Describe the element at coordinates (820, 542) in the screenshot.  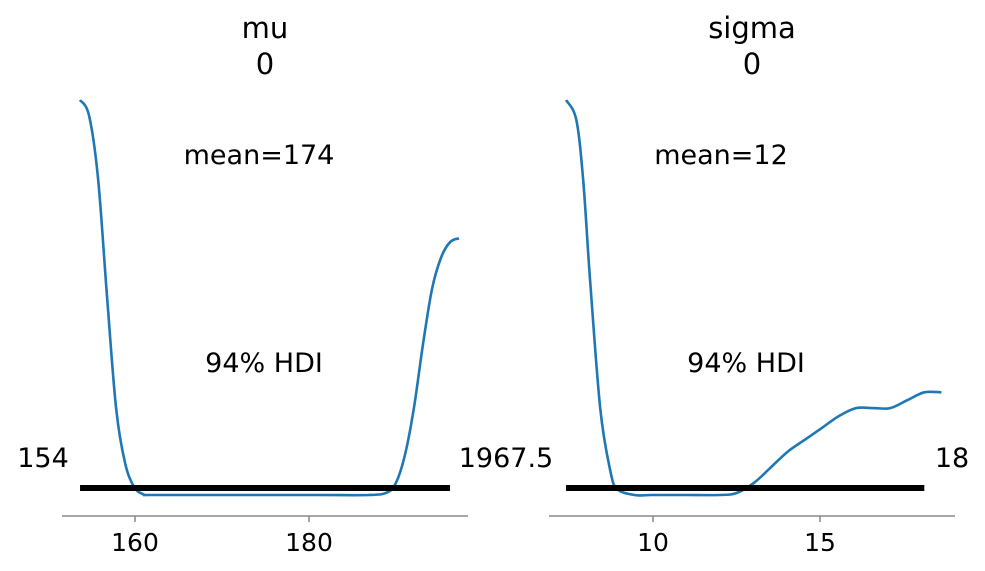
I see `x-tick-label-sigma-15: 15` at that location.